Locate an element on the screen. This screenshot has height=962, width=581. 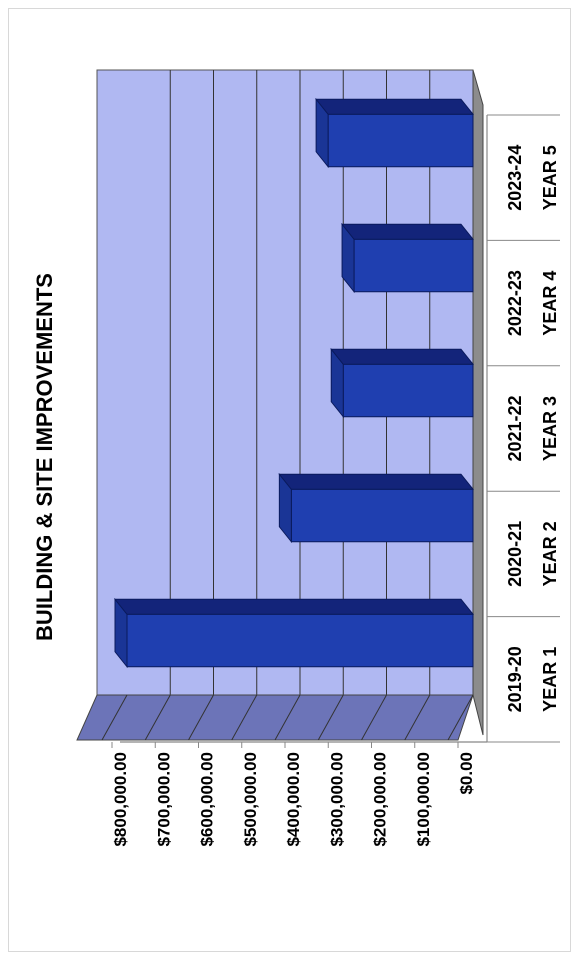
category-label: 2019-20 is located at coordinates (515, 679).